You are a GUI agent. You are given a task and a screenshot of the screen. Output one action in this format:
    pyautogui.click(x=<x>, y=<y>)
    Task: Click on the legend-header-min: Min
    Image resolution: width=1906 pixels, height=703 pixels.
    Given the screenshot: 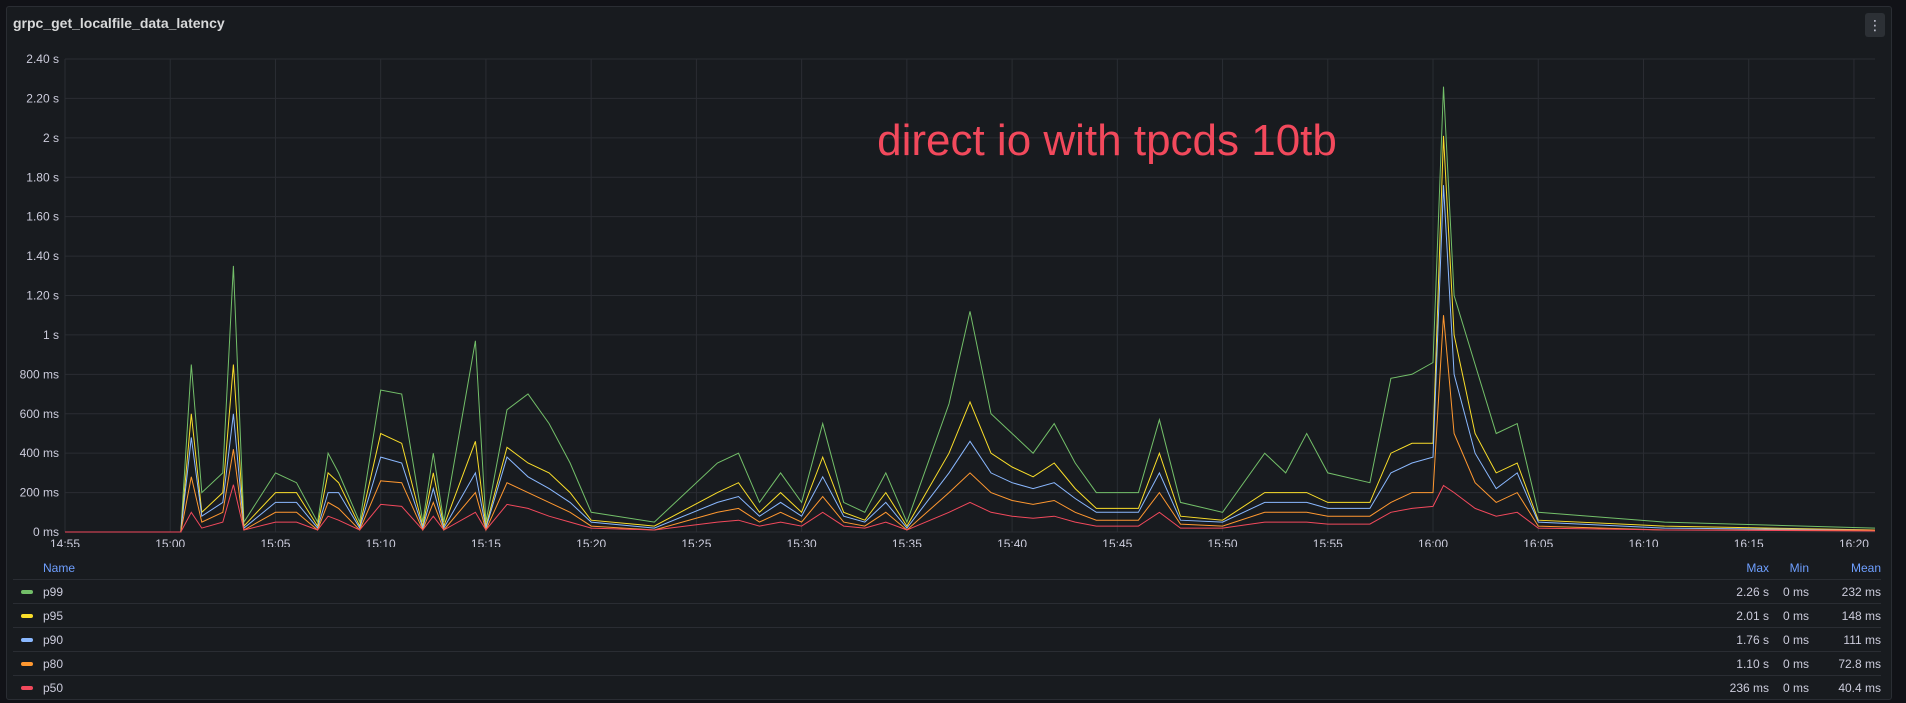 What is the action you would take?
    pyautogui.click(x=1799, y=568)
    